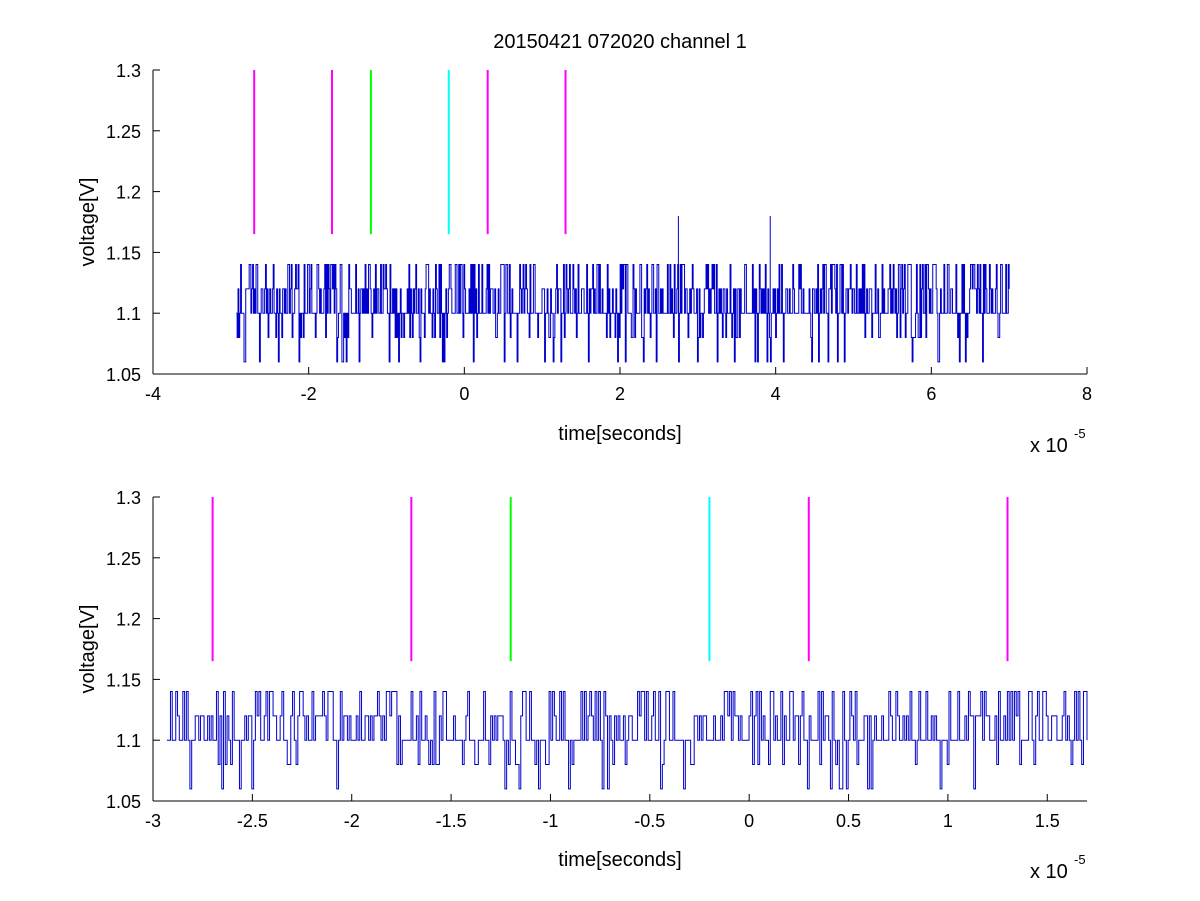  I want to click on top-y-axis-label: voltage[V], so click(88, 222).